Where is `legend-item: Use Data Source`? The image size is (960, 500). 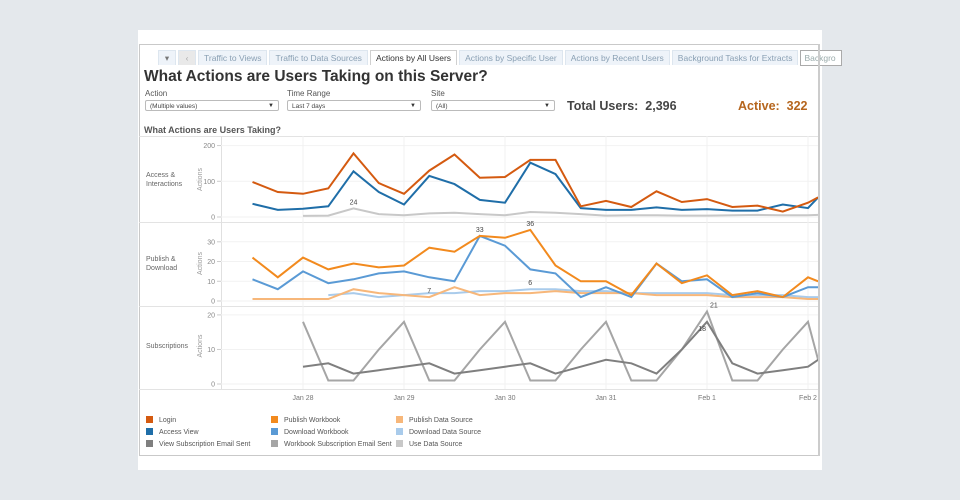
legend-item: Use Data Source is located at coordinates (429, 444).